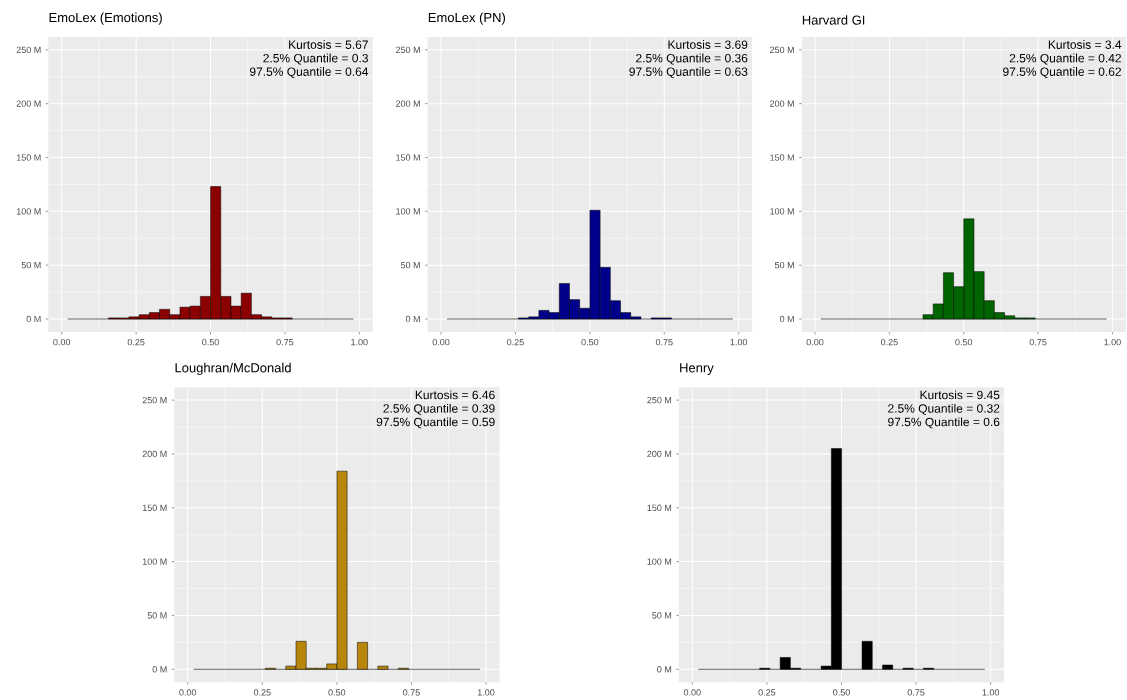  I want to click on annotation: 97.5% Quantile = 0.59, so click(435, 423).